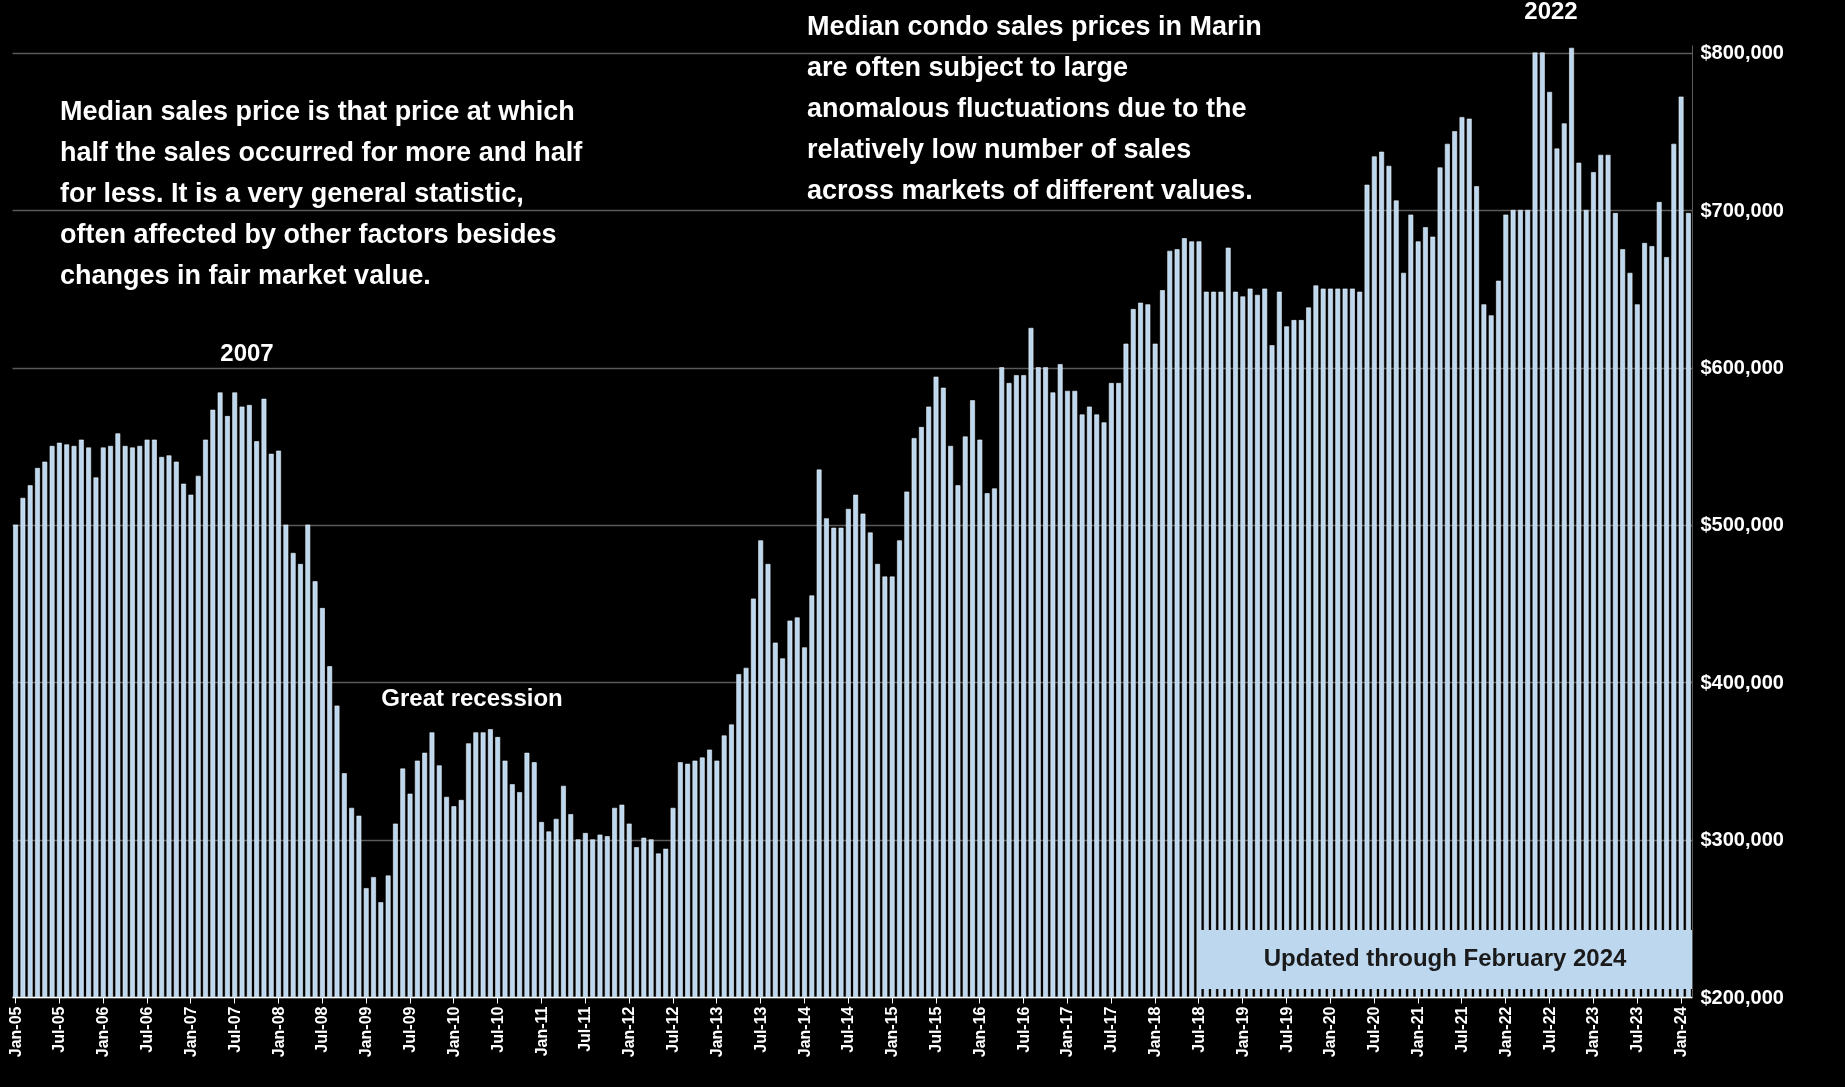  What do you see at coordinates (410, 1029) in the screenshot?
I see `x-tick-label: Jul-09` at bounding box center [410, 1029].